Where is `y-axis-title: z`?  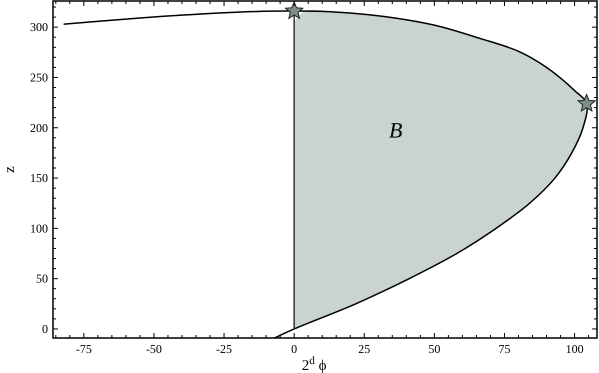
y-axis-title: z is located at coordinates (10, 169).